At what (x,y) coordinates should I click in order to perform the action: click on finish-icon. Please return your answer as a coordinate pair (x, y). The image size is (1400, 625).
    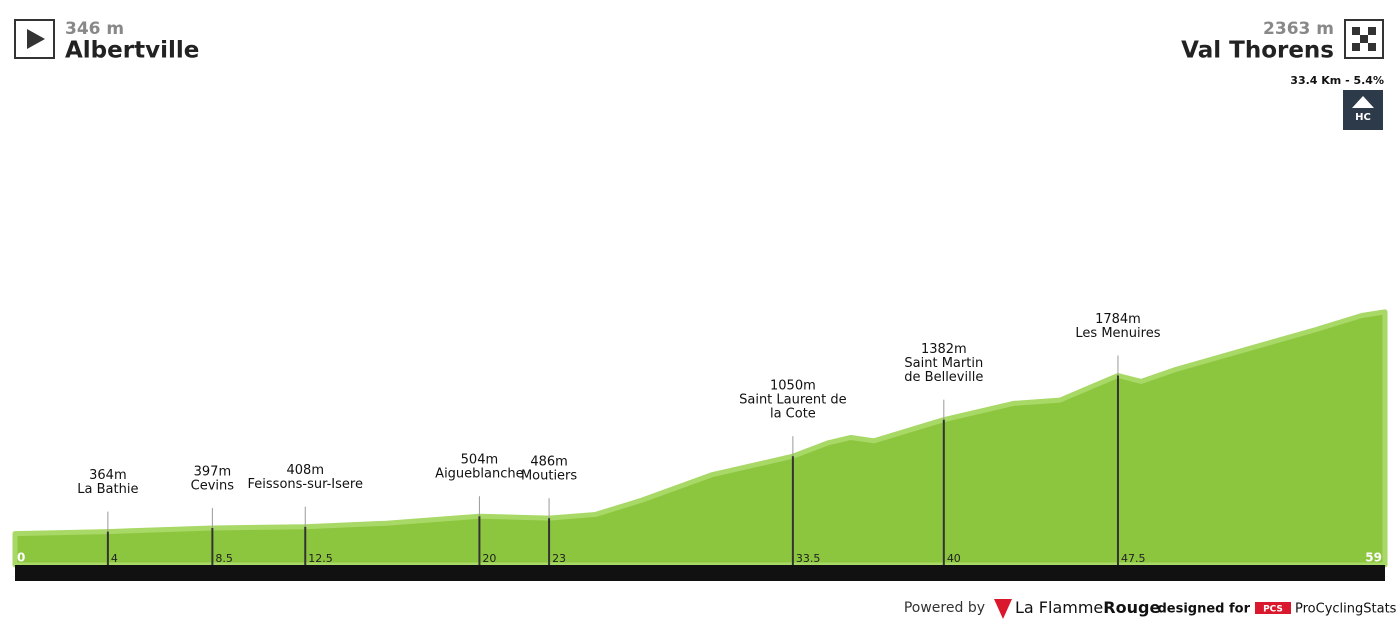
    Looking at the image, I should click on (1364, 39).